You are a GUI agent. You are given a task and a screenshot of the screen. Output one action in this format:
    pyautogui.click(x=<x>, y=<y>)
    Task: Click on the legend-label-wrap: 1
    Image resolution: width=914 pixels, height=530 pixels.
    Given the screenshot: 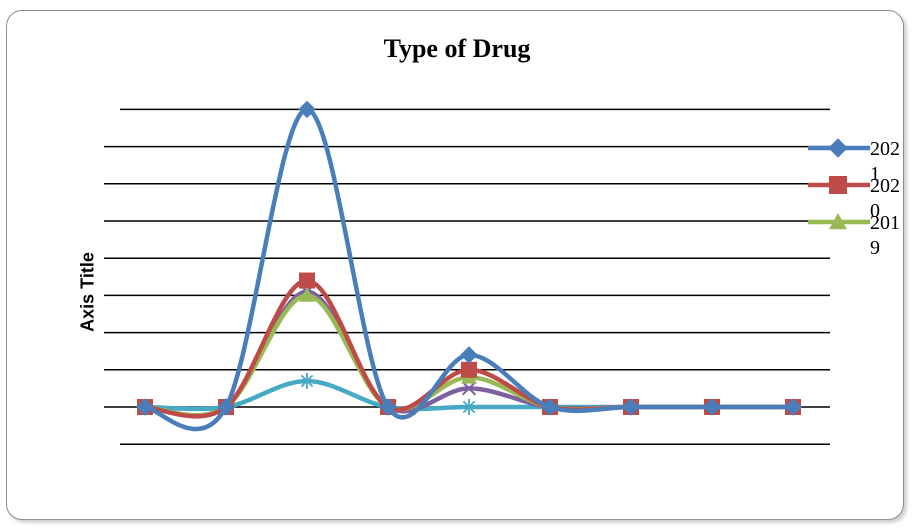 What is the action you would take?
    pyautogui.click(x=875, y=174)
    